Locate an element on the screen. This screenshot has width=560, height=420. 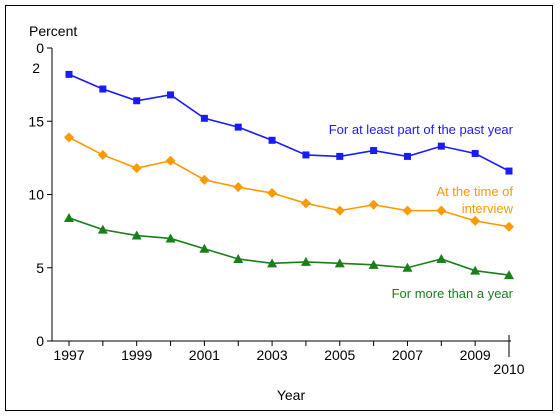
y-tick-label: 5 is located at coordinates (40, 268).